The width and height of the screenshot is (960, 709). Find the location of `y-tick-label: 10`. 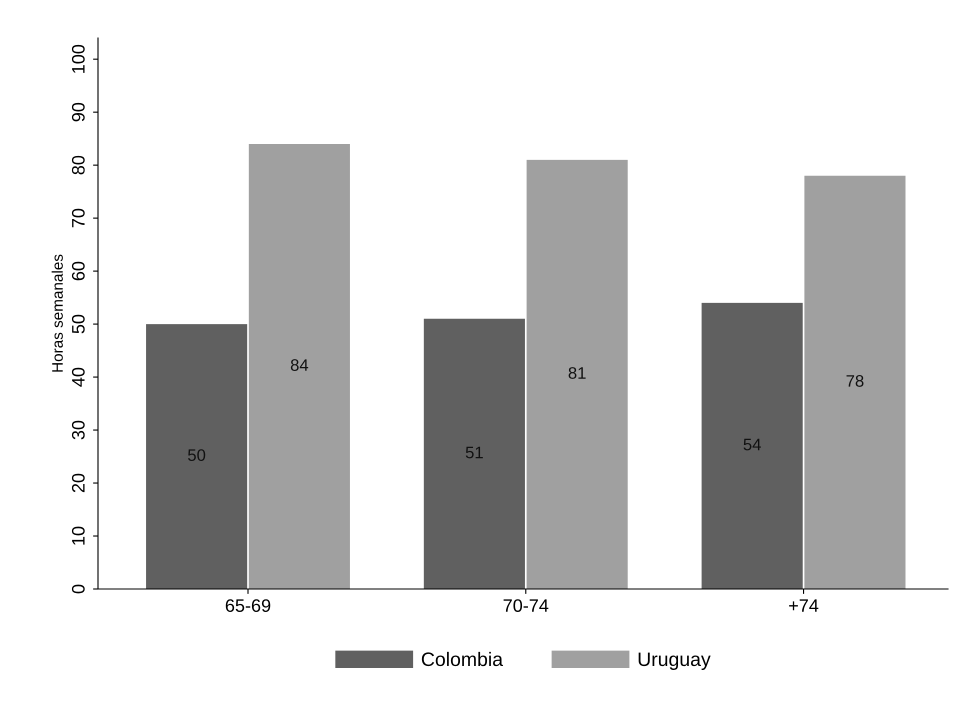

y-tick-label: 10 is located at coordinates (78, 535).